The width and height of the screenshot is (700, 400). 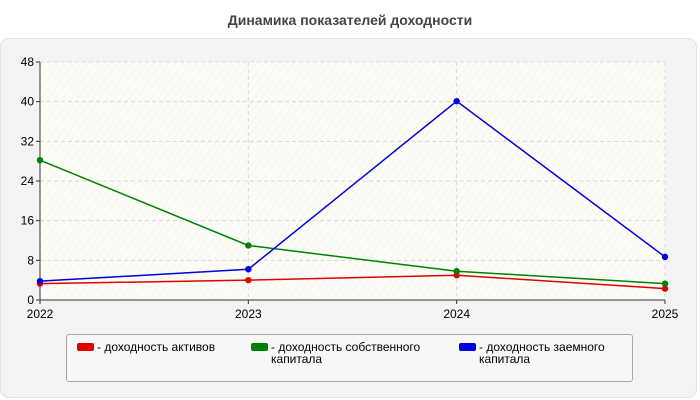 I want to click on y-tick-label: 32, so click(x=28, y=141).